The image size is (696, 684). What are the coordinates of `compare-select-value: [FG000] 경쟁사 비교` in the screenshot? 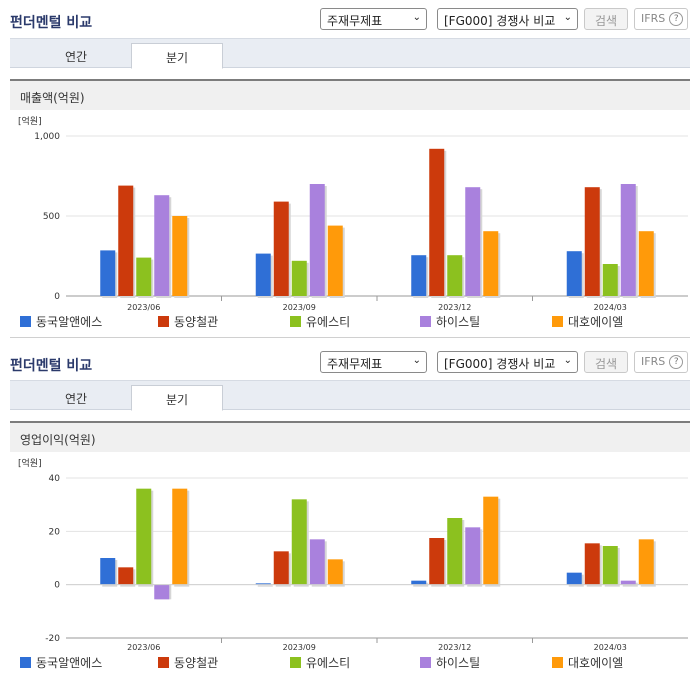 It's located at (500, 21).